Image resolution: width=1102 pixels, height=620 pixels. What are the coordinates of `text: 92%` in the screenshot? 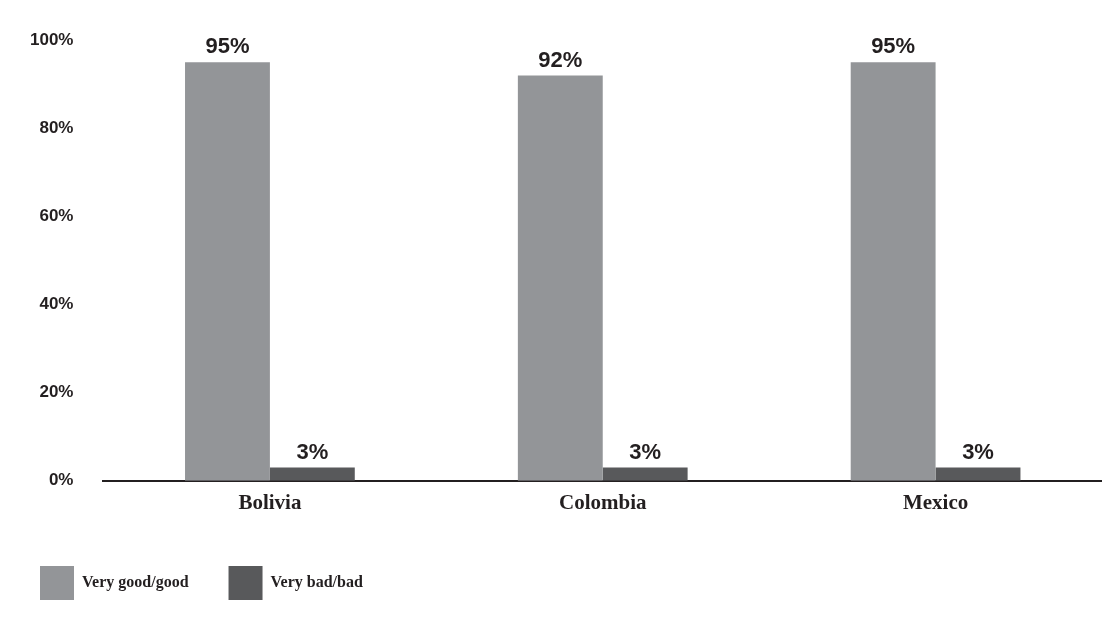 It's located at (560, 59).